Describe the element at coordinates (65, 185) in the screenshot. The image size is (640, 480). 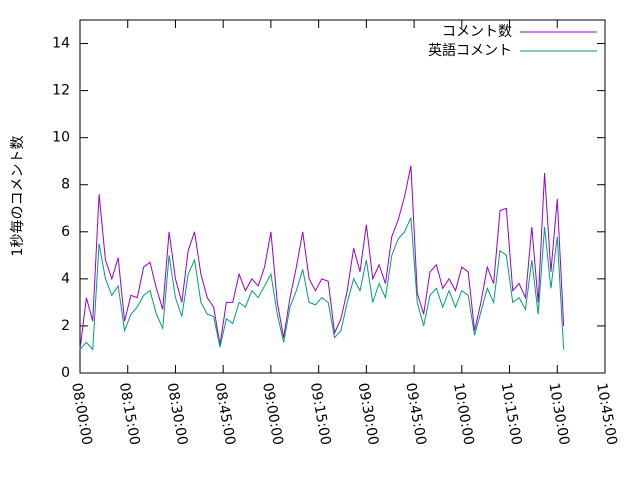
I see `y-tick-label: 8` at that location.